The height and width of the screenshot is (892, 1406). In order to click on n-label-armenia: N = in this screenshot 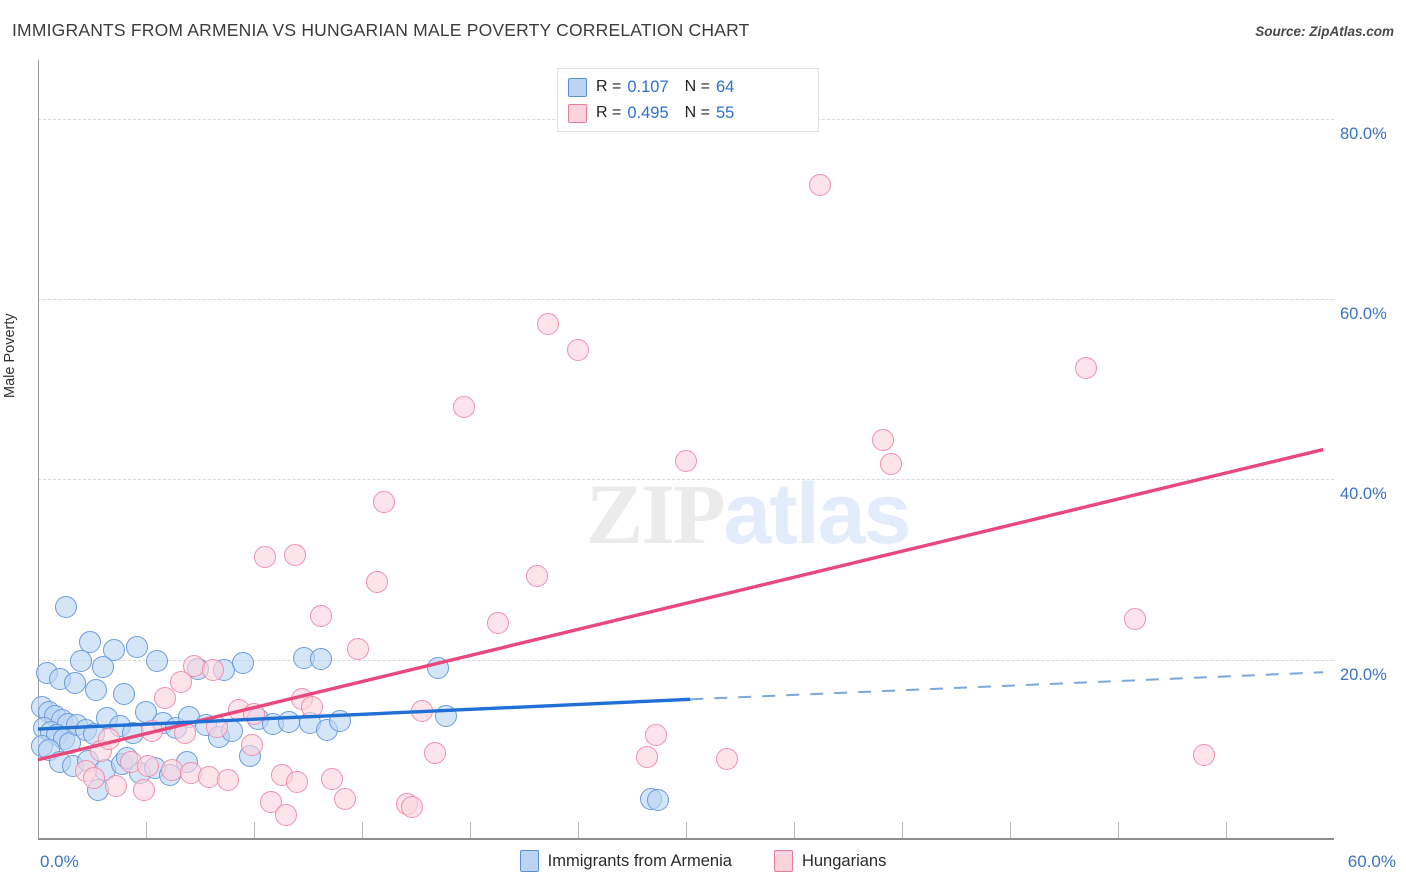, I will do `click(697, 86)`.